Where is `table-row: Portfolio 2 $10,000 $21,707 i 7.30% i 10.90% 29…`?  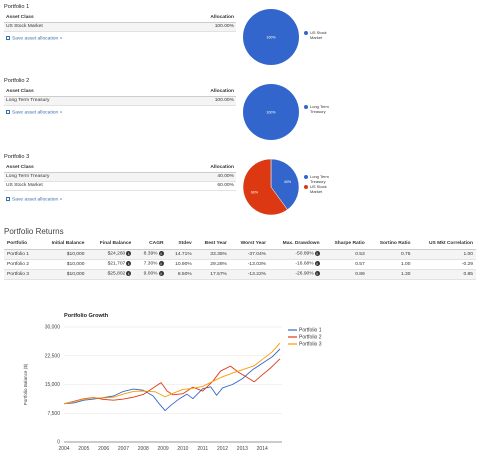 table-row: Portfolio 2 $10,000 $21,707 i 7.30% i 10.90% 29… is located at coordinates (240, 264).